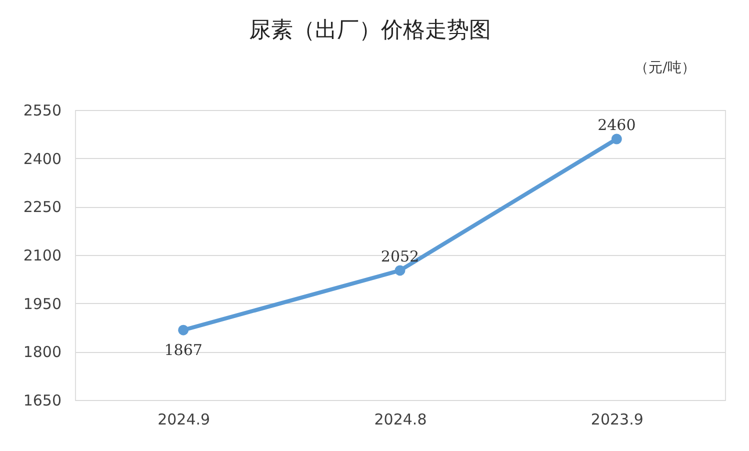  Describe the element at coordinates (183, 350) in the screenshot. I see `data-label: 1867` at that location.